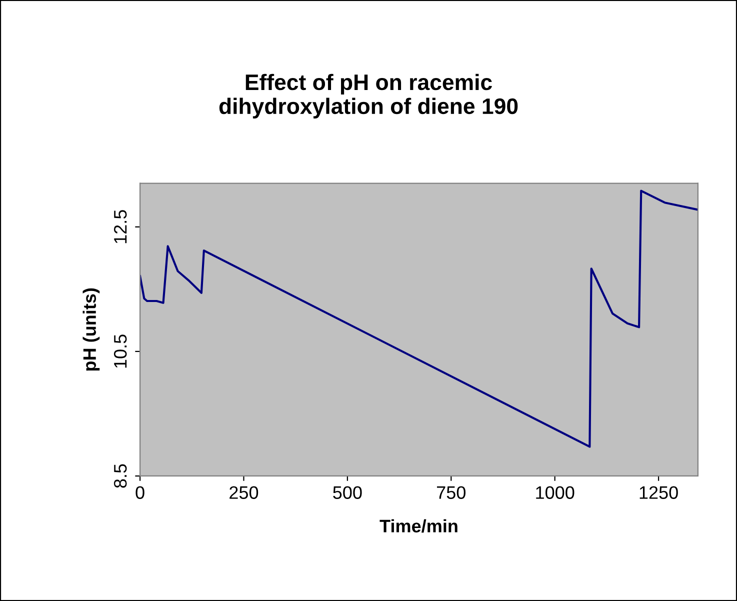 This screenshot has width=737, height=601. I want to click on y-tick-label: 10.5, so click(120, 351).